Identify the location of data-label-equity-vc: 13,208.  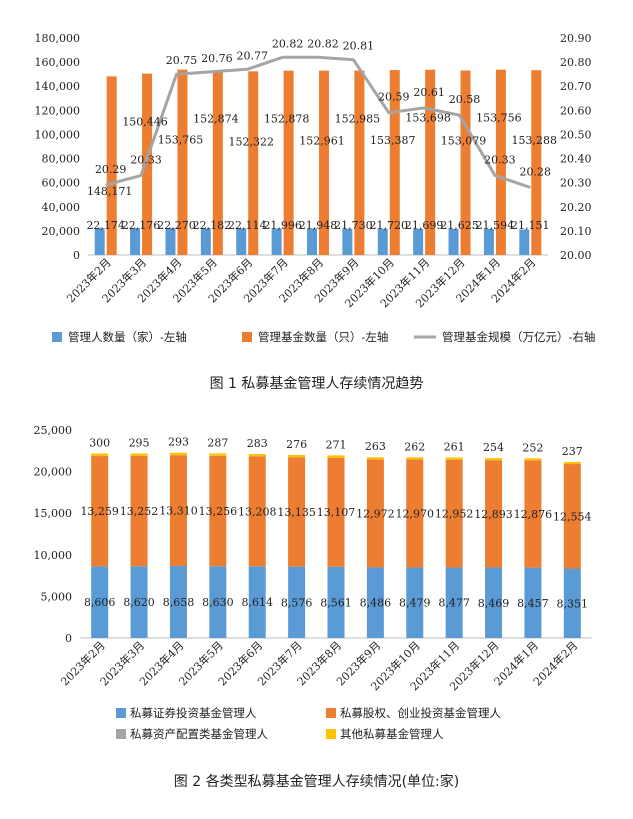
(257, 511).